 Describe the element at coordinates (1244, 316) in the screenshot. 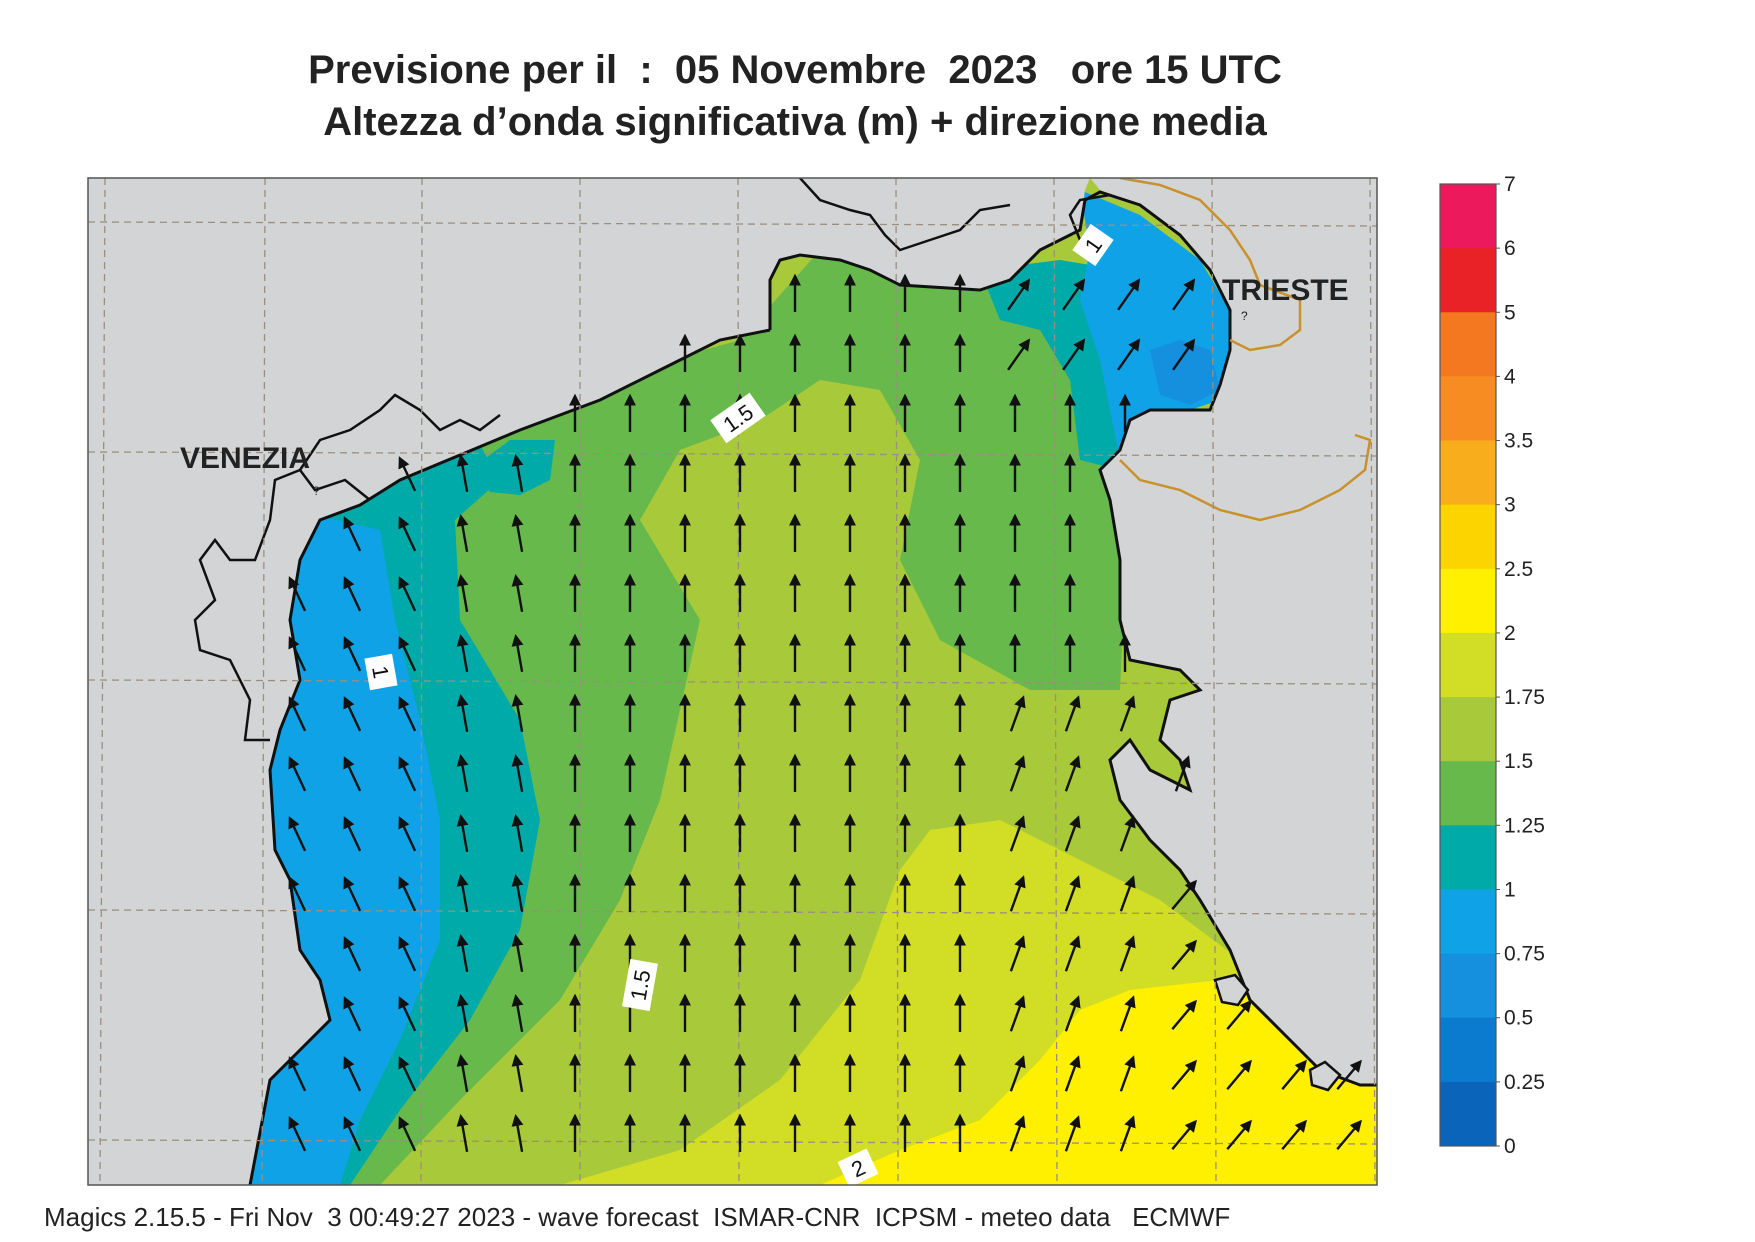

I see `city-marker-trieste: ?` at that location.